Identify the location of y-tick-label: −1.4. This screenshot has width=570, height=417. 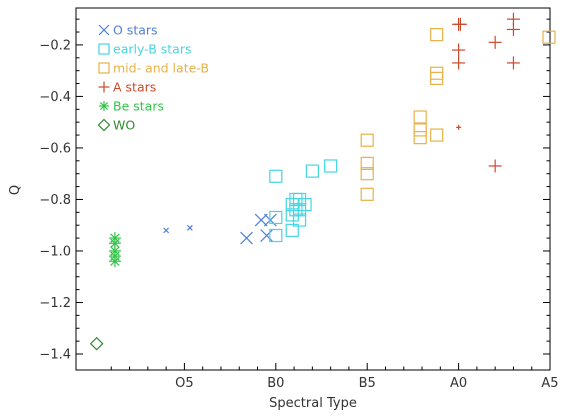
(55, 355).